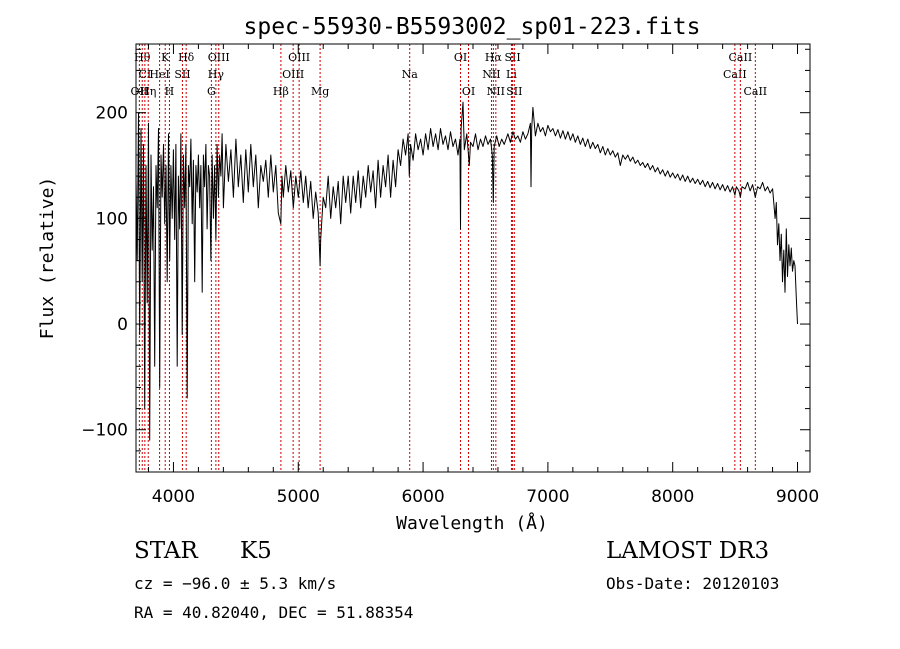 Image resolution: width=900 pixels, height=649 pixels. Describe the element at coordinates (166, 551) in the screenshot. I see `object-class: STAR` at that location.